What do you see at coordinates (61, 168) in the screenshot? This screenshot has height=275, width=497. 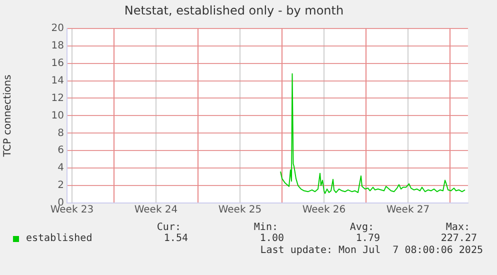 I see `y-tick-label: 4` at bounding box center [61, 168].